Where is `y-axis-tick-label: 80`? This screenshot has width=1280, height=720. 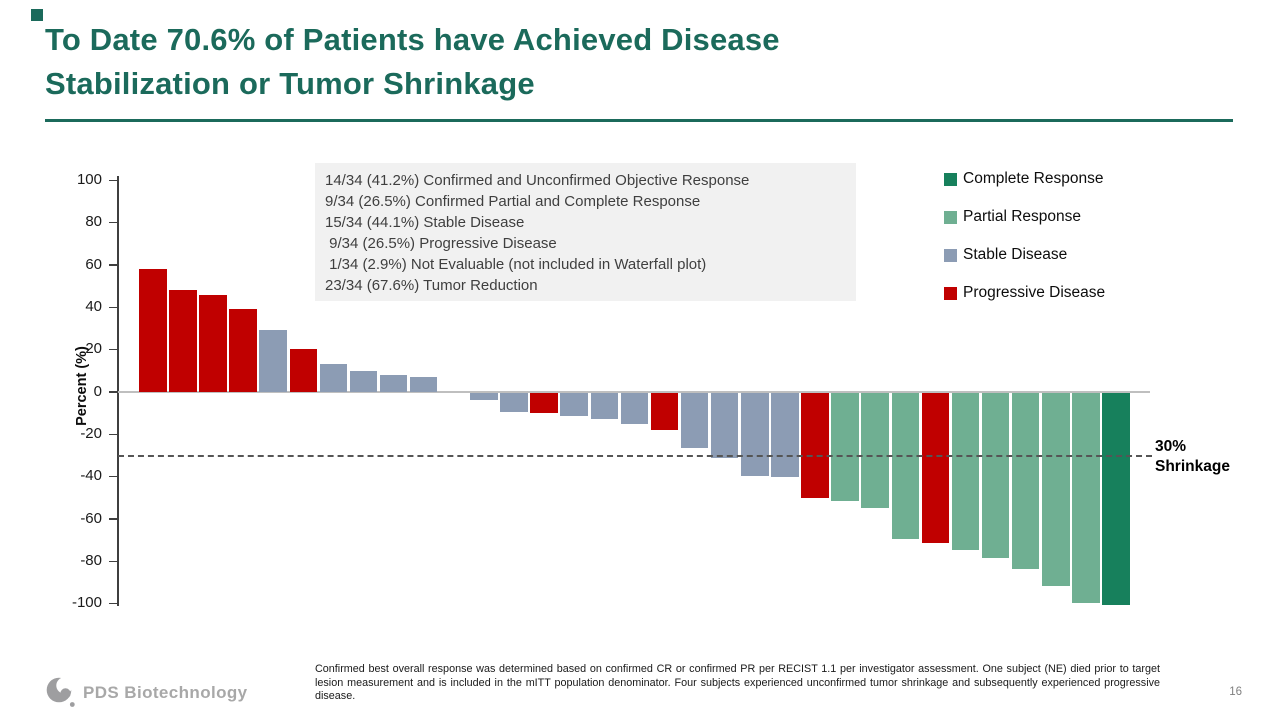 y-axis-tick-label: 80 is located at coordinates (93, 222).